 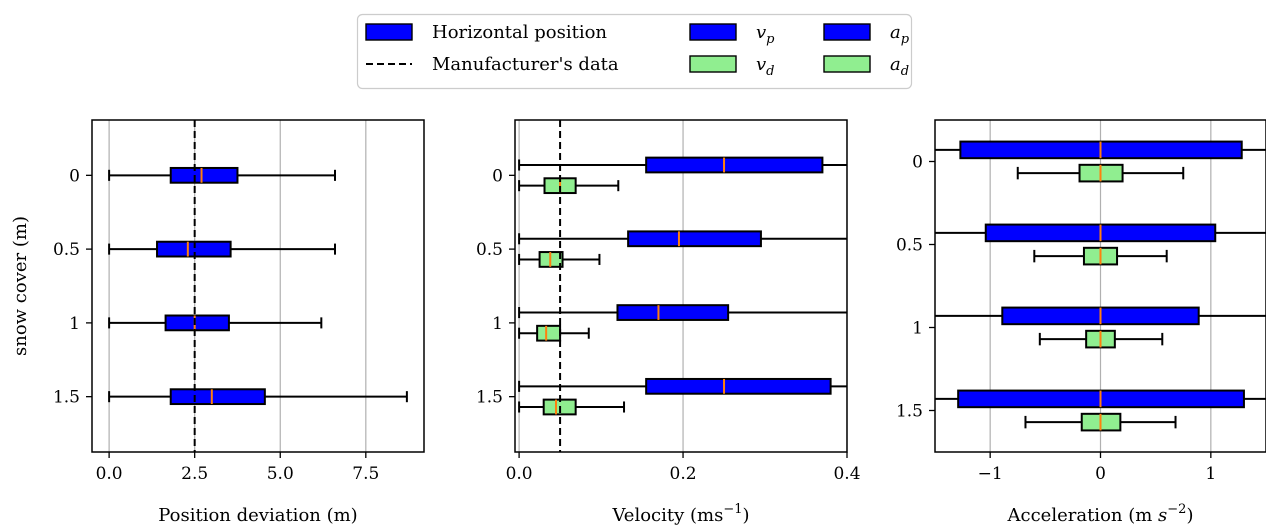 What do you see at coordinates (525, 64) in the screenshot?
I see `legend-label: Manufacturer's data` at bounding box center [525, 64].